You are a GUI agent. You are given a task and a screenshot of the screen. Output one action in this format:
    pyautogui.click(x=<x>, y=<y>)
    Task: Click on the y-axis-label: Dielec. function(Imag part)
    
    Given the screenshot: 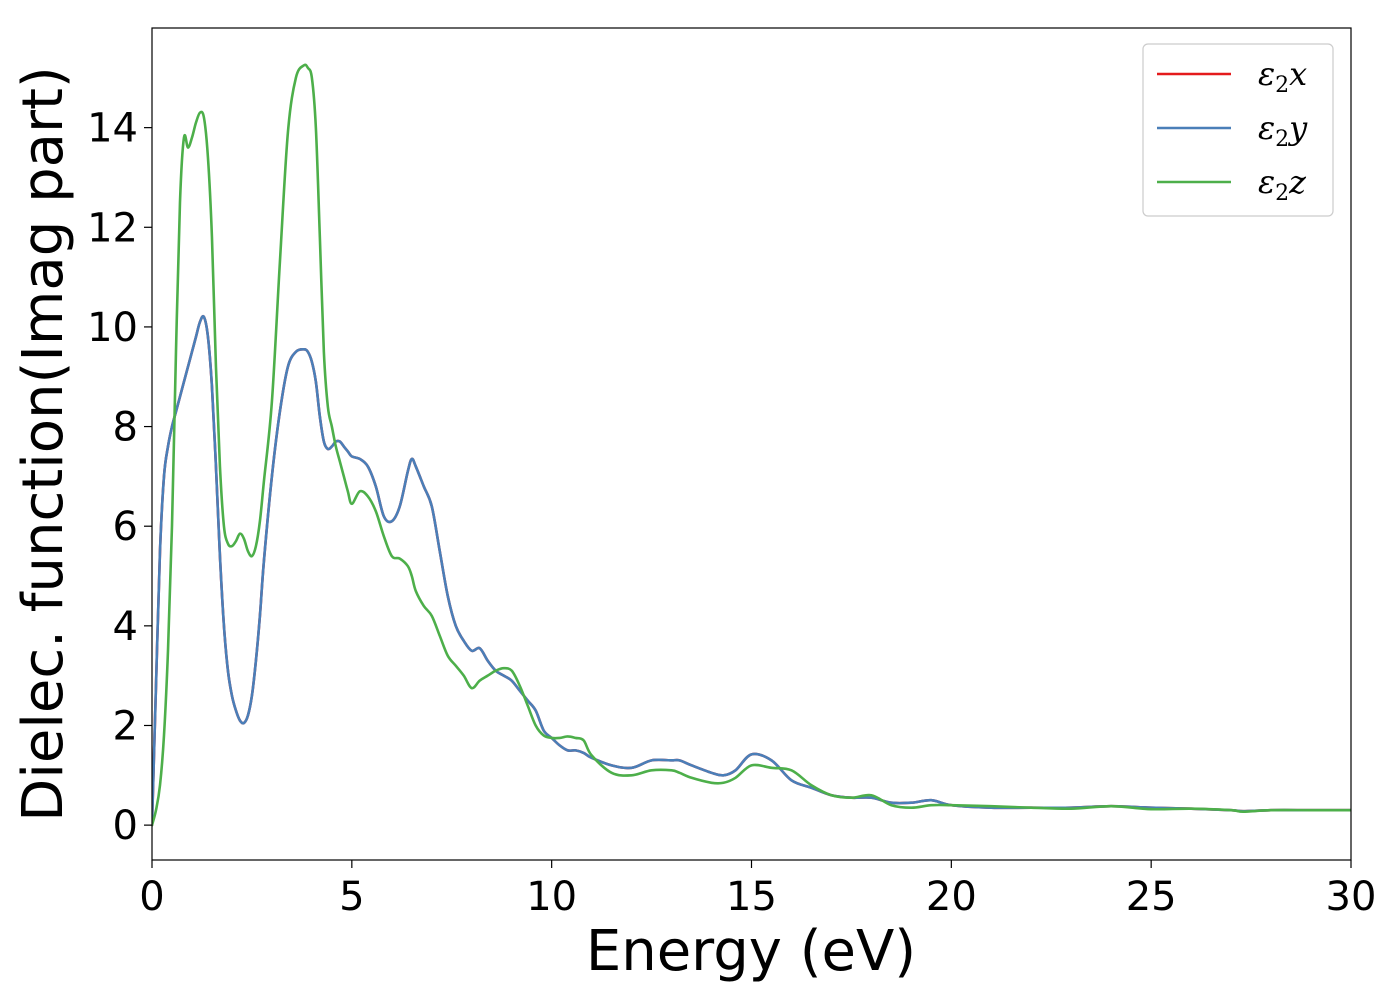 What is the action you would take?
    pyautogui.click(x=43, y=444)
    